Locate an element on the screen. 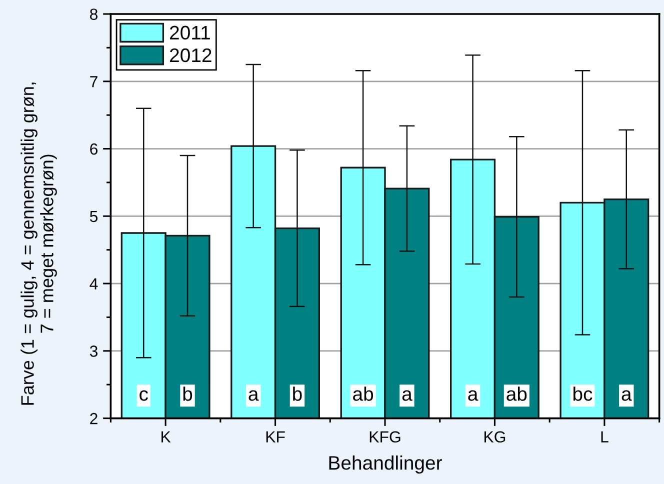  x-tick-label: KFG is located at coordinates (385, 437).